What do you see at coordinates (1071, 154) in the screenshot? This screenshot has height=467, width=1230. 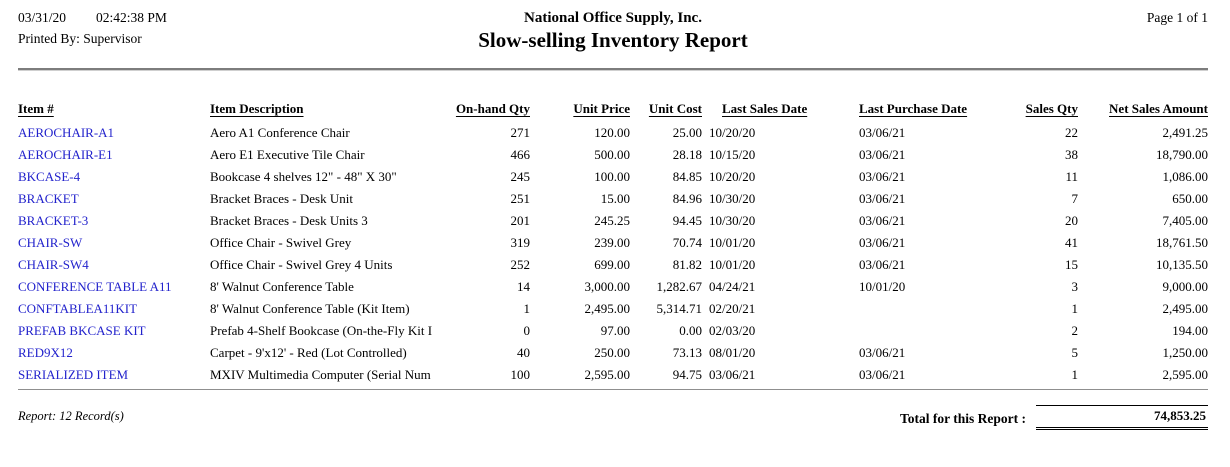 I see `sales-qty-value: 38` at bounding box center [1071, 154].